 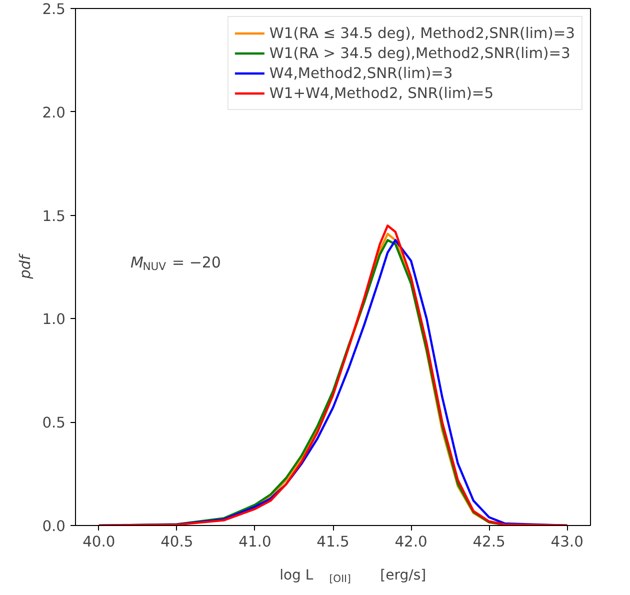 I want to click on x-tick-label: 42.0, so click(x=411, y=542).